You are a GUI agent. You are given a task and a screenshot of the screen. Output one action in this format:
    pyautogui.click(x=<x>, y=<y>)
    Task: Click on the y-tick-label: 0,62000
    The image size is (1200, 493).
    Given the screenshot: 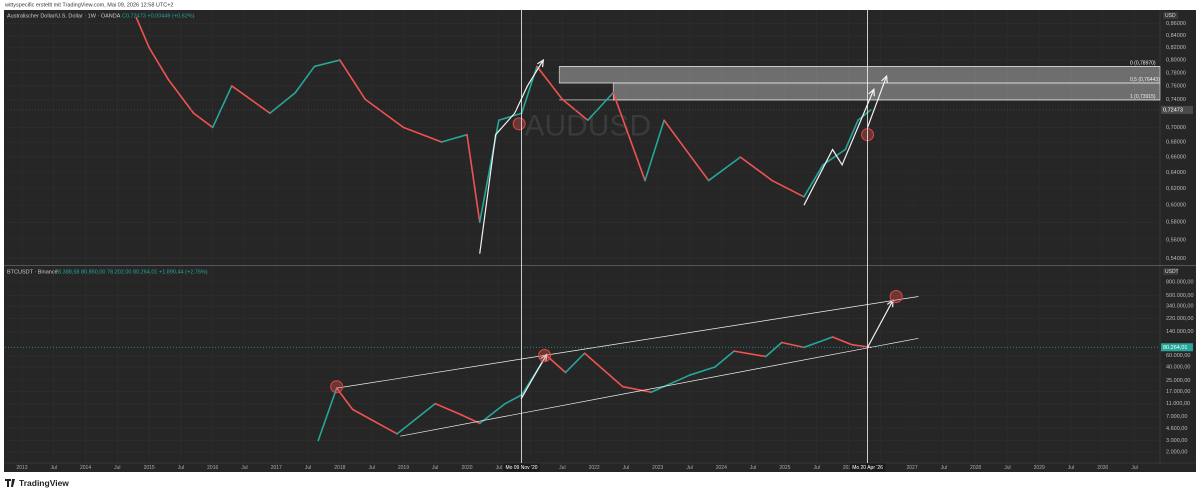 What is the action you would take?
    pyautogui.click(x=1176, y=189)
    